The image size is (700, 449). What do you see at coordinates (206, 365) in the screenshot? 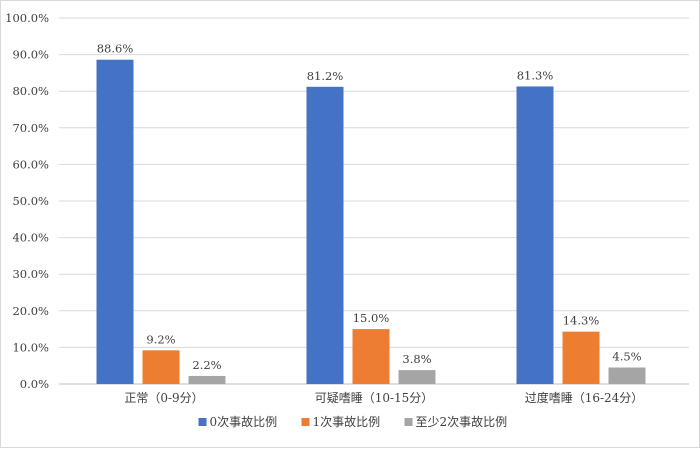
I see `data-label: 2.2%` at bounding box center [206, 365].